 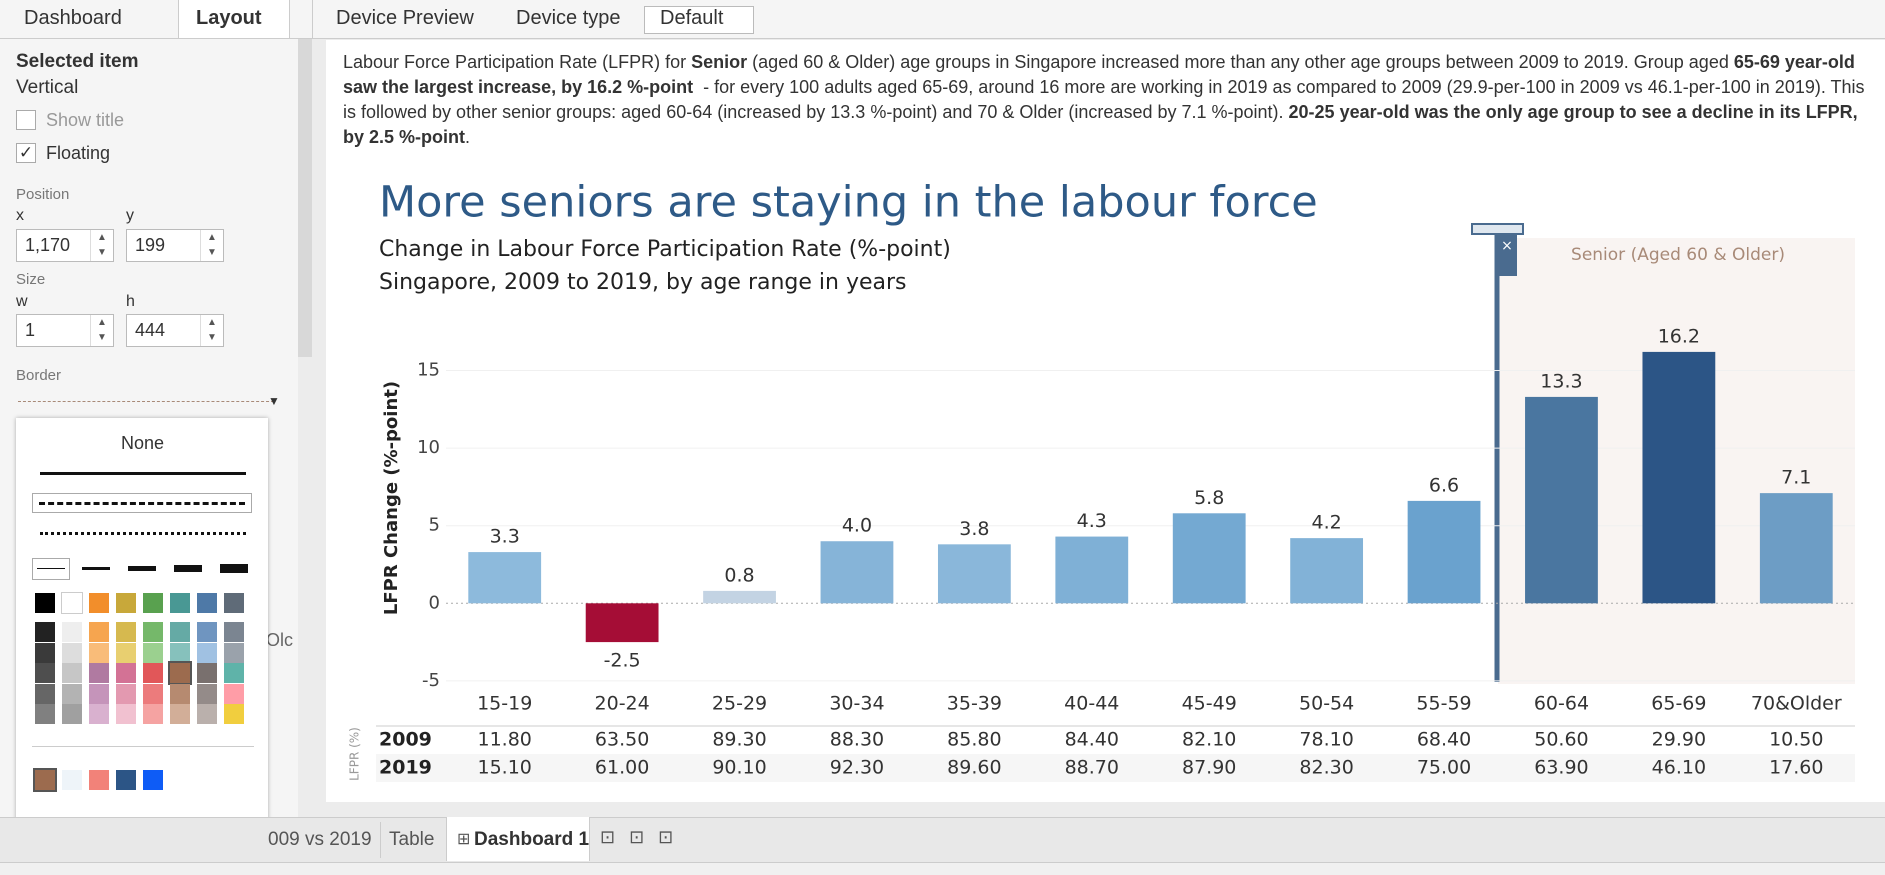 I want to click on table-cell: 84.40, so click(x=1092, y=740).